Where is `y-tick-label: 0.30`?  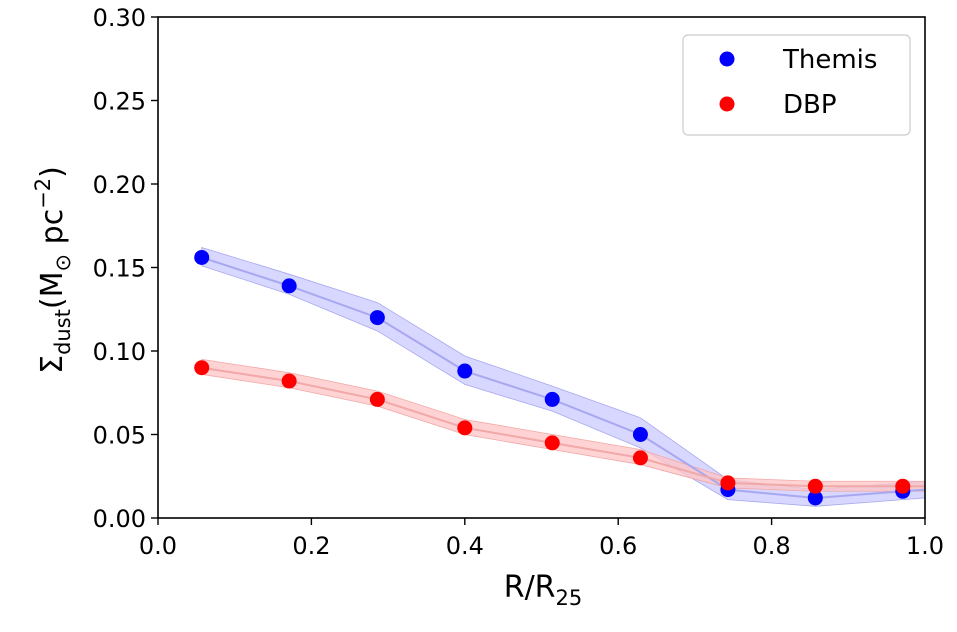
y-tick-label: 0.30 is located at coordinates (119, 18).